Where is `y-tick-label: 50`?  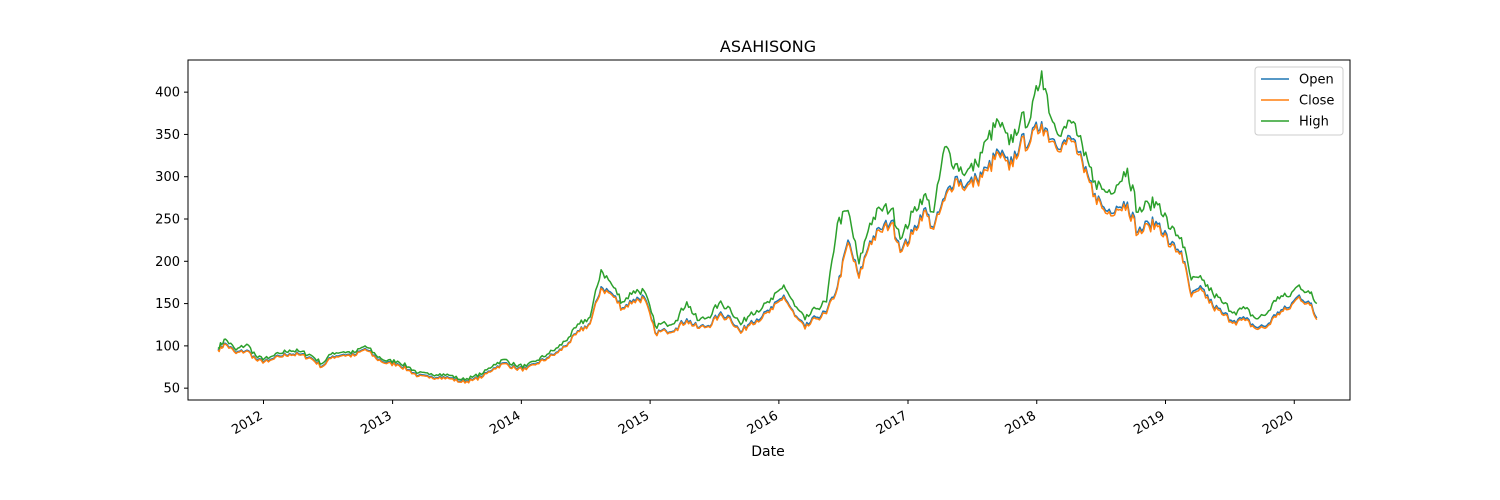 y-tick-label: 50 is located at coordinates (171, 389).